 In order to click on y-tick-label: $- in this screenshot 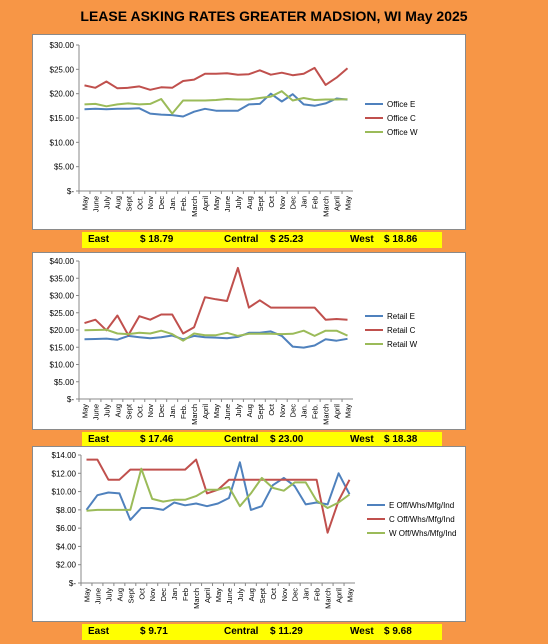, I will do `click(70, 191)`.